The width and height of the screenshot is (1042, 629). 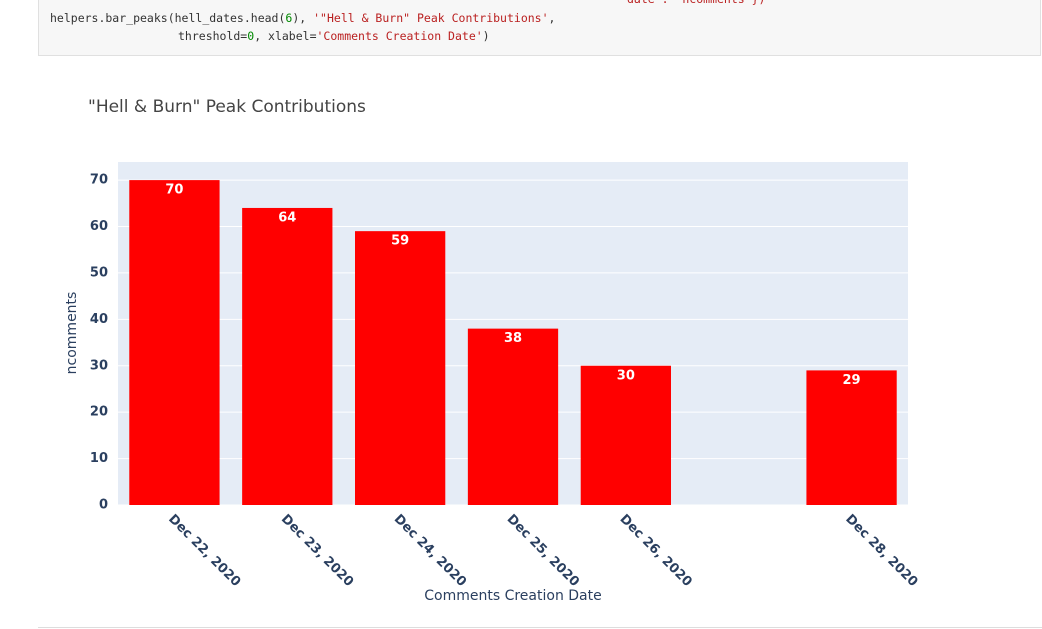 What do you see at coordinates (99, 226) in the screenshot?
I see `y-tick-label: 60` at bounding box center [99, 226].